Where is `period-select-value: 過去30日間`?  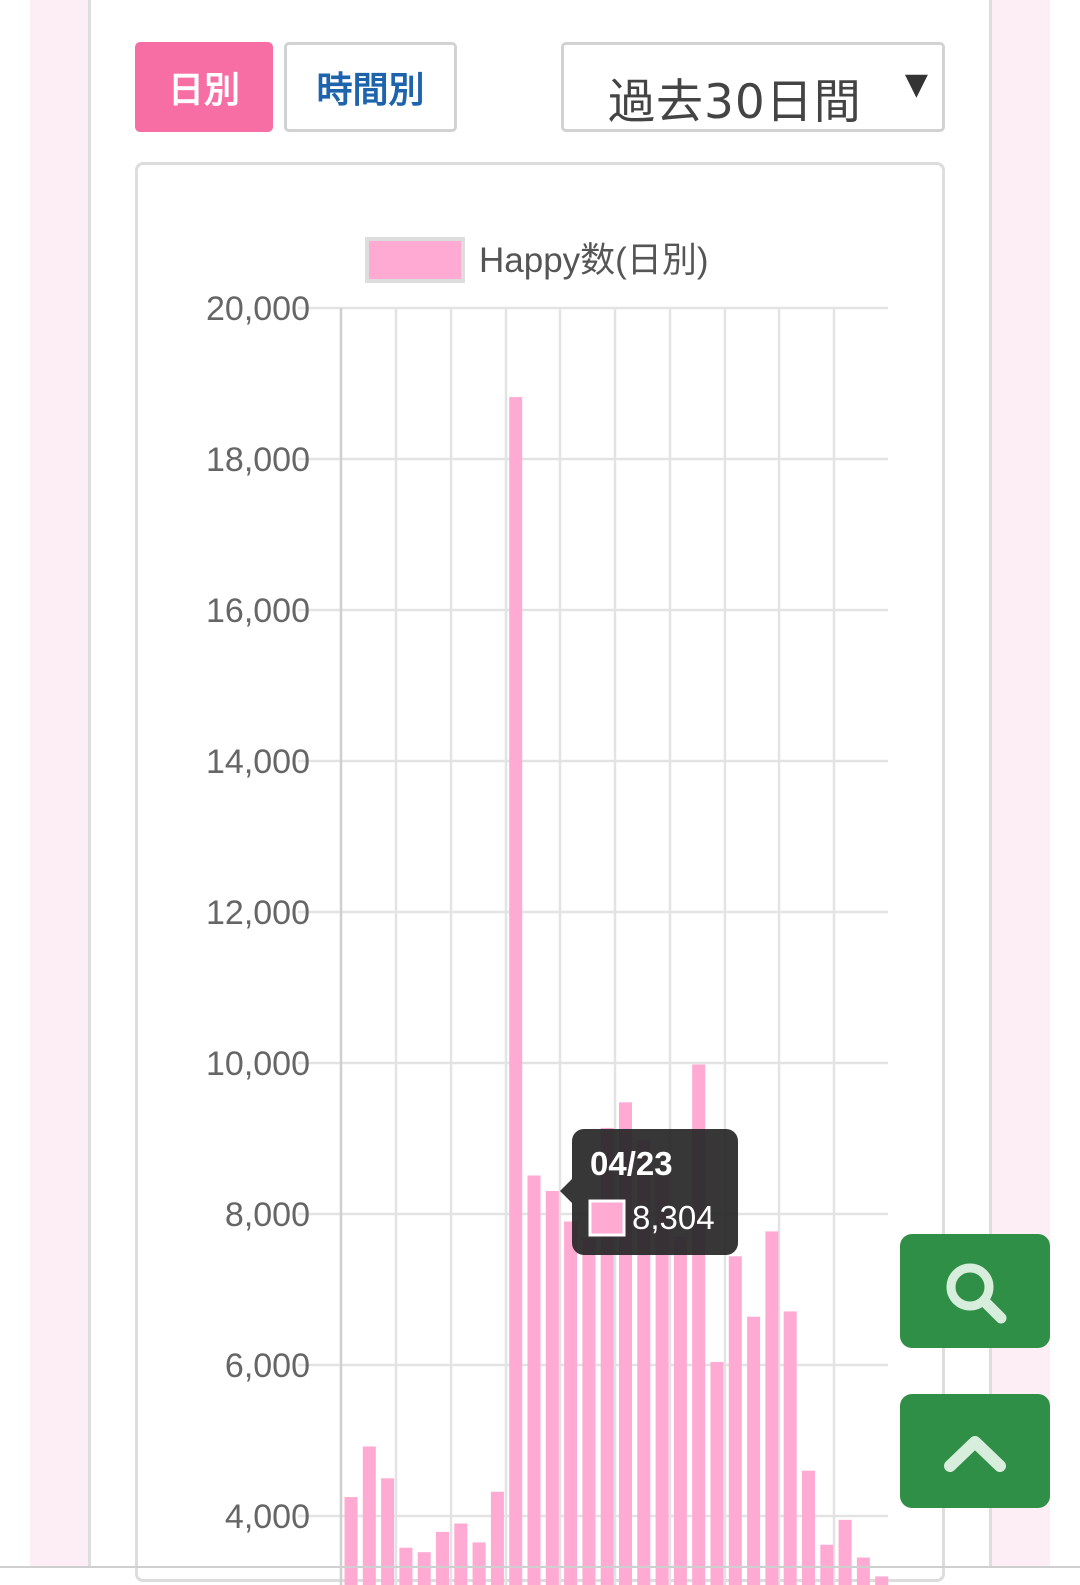 period-select-value: 過去30日間 is located at coordinates (735, 97).